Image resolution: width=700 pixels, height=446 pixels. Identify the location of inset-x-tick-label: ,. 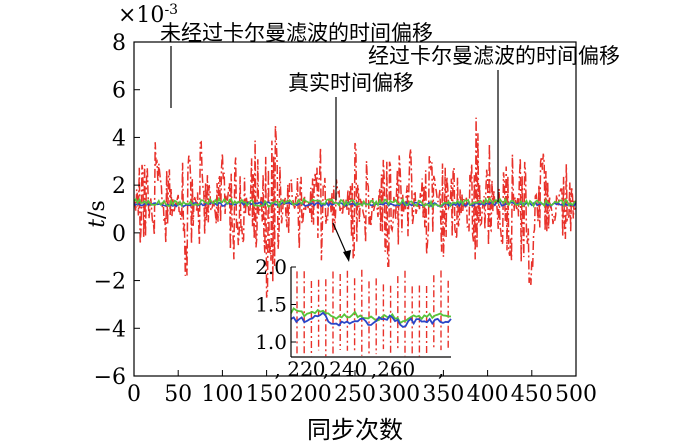
(441, 369).